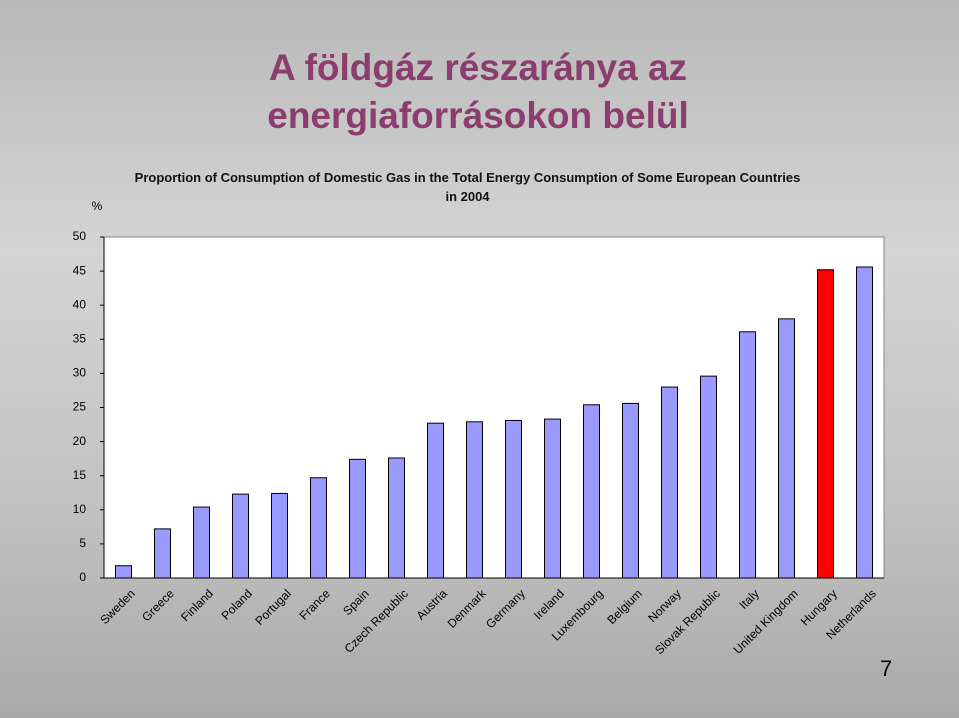  Describe the element at coordinates (80, 236) in the screenshot. I see `y-tick-label: 50` at that location.